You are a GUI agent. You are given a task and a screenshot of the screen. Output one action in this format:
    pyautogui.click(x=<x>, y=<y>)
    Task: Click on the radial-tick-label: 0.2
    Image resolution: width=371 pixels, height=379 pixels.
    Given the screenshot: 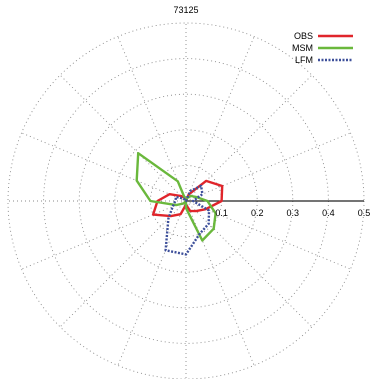 What is the action you would take?
    pyautogui.click(x=257, y=213)
    